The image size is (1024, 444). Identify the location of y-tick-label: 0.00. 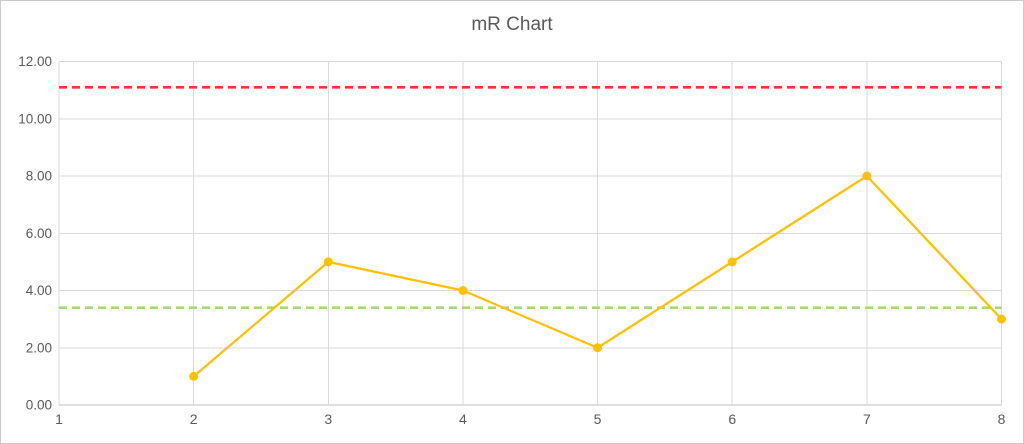
(39, 405).